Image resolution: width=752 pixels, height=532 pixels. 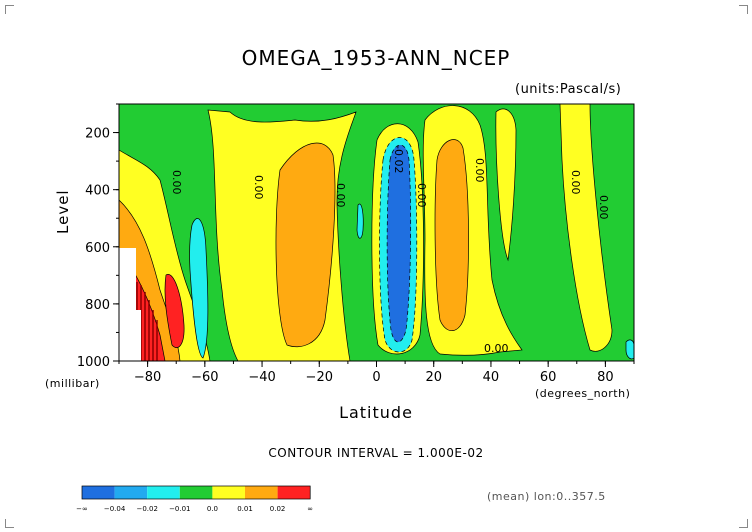 What do you see at coordinates (376, 58) in the screenshot?
I see `chart-title: OMEGA_1953-ANN_NCEP` at bounding box center [376, 58].